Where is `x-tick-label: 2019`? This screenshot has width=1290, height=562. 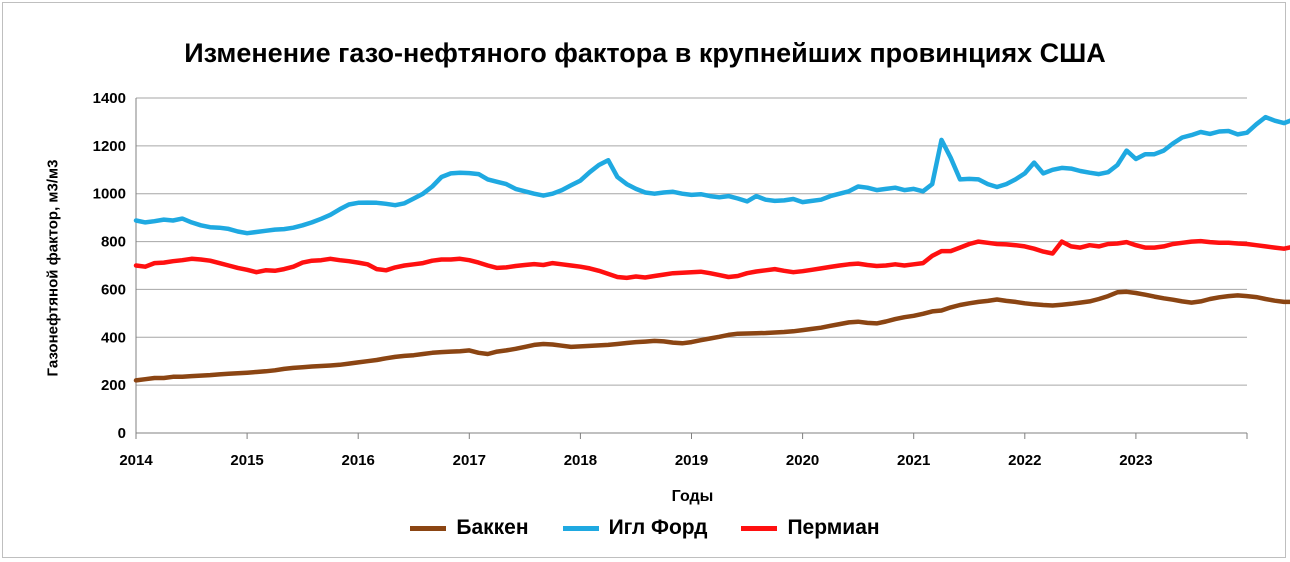
x-tick-label: 2019 is located at coordinates (691, 460).